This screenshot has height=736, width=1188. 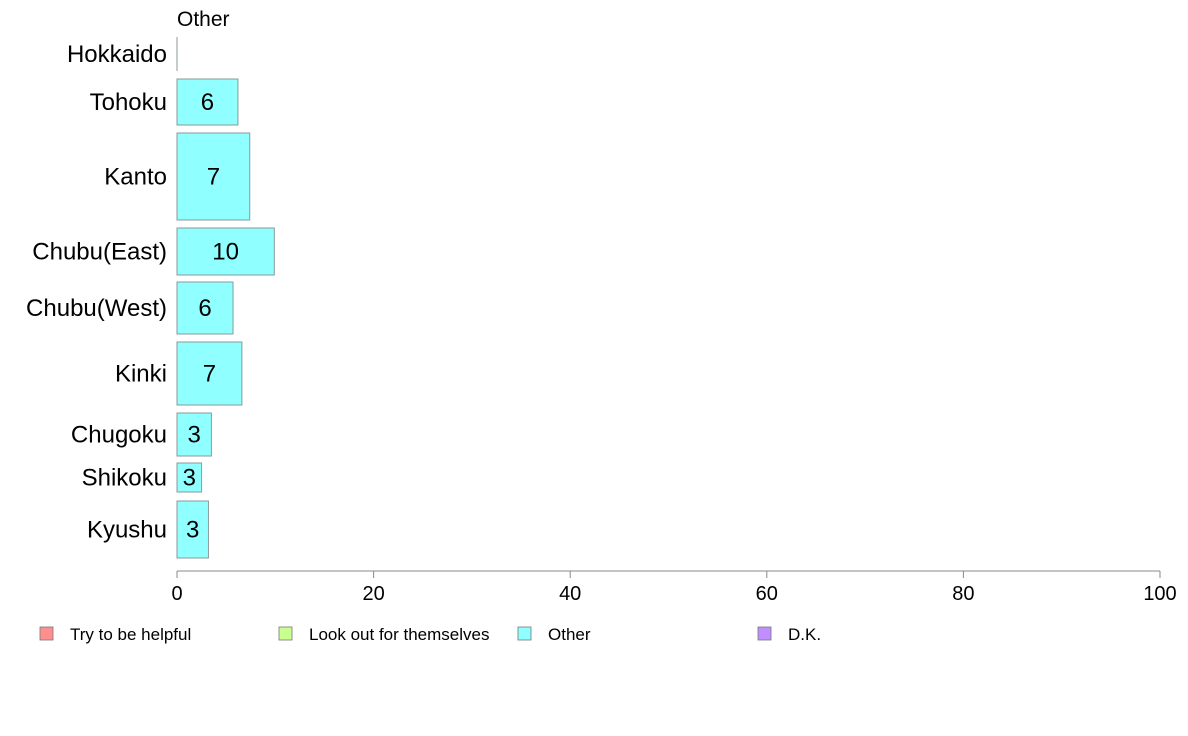 What do you see at coordinates (399, 634) in the screenshot?
I see `legend-label: Look out for themselves` at bounding box center [399, 634].